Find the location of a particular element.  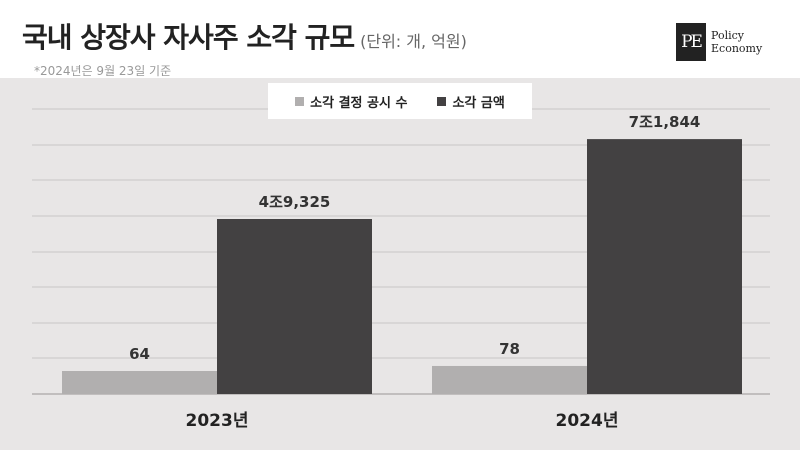

logo-mark: PE is located at coordinates (691, 42).